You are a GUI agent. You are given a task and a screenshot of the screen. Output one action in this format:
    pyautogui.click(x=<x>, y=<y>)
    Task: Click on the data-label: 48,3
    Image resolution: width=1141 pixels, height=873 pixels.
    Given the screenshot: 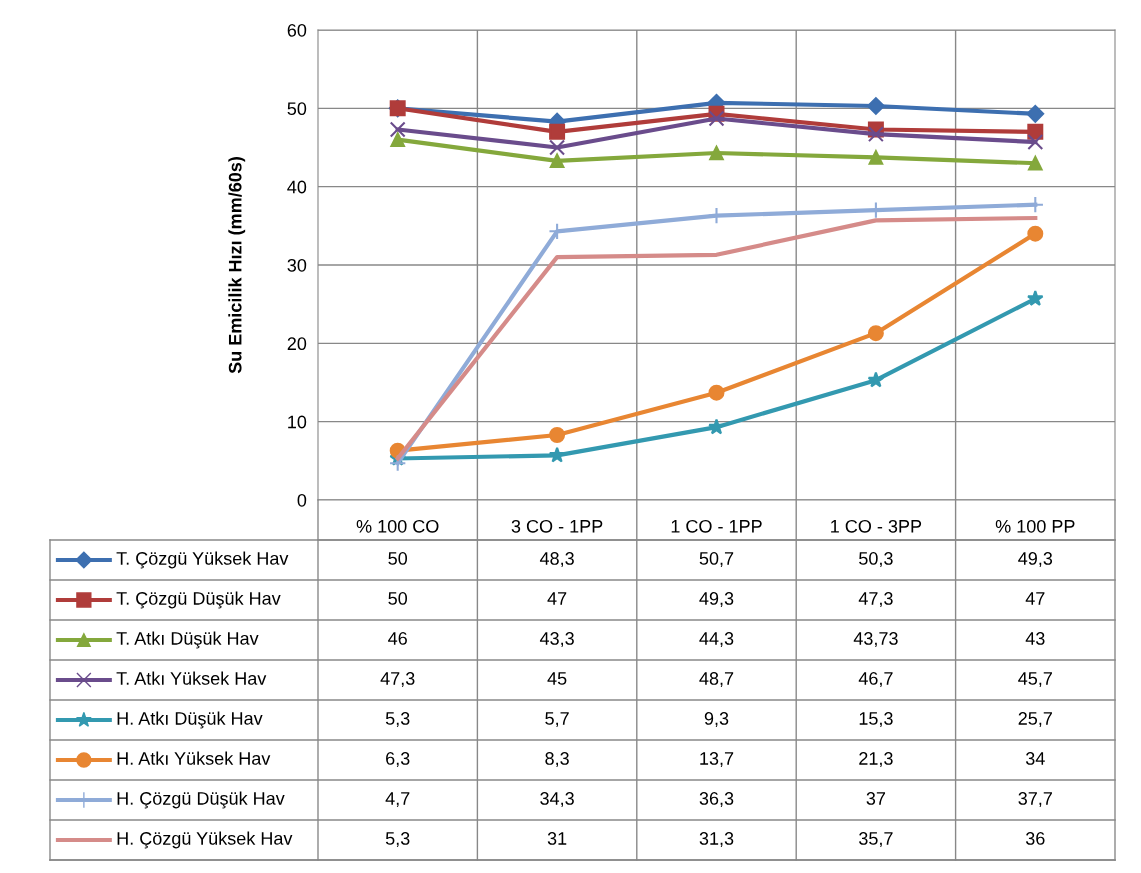 What is the action you would take?
    pyautogui.click(x=556, y=559)
    